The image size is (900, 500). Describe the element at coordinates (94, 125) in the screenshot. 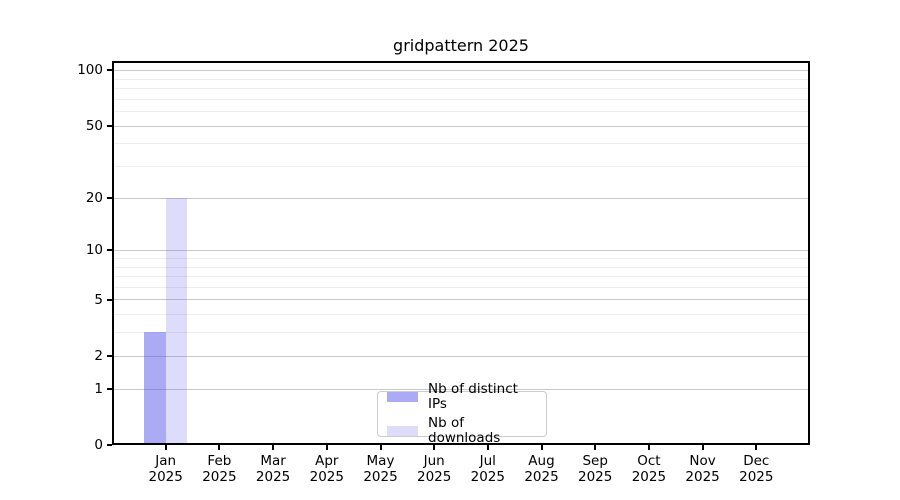

I see `y-tick-label: 50` at that location.